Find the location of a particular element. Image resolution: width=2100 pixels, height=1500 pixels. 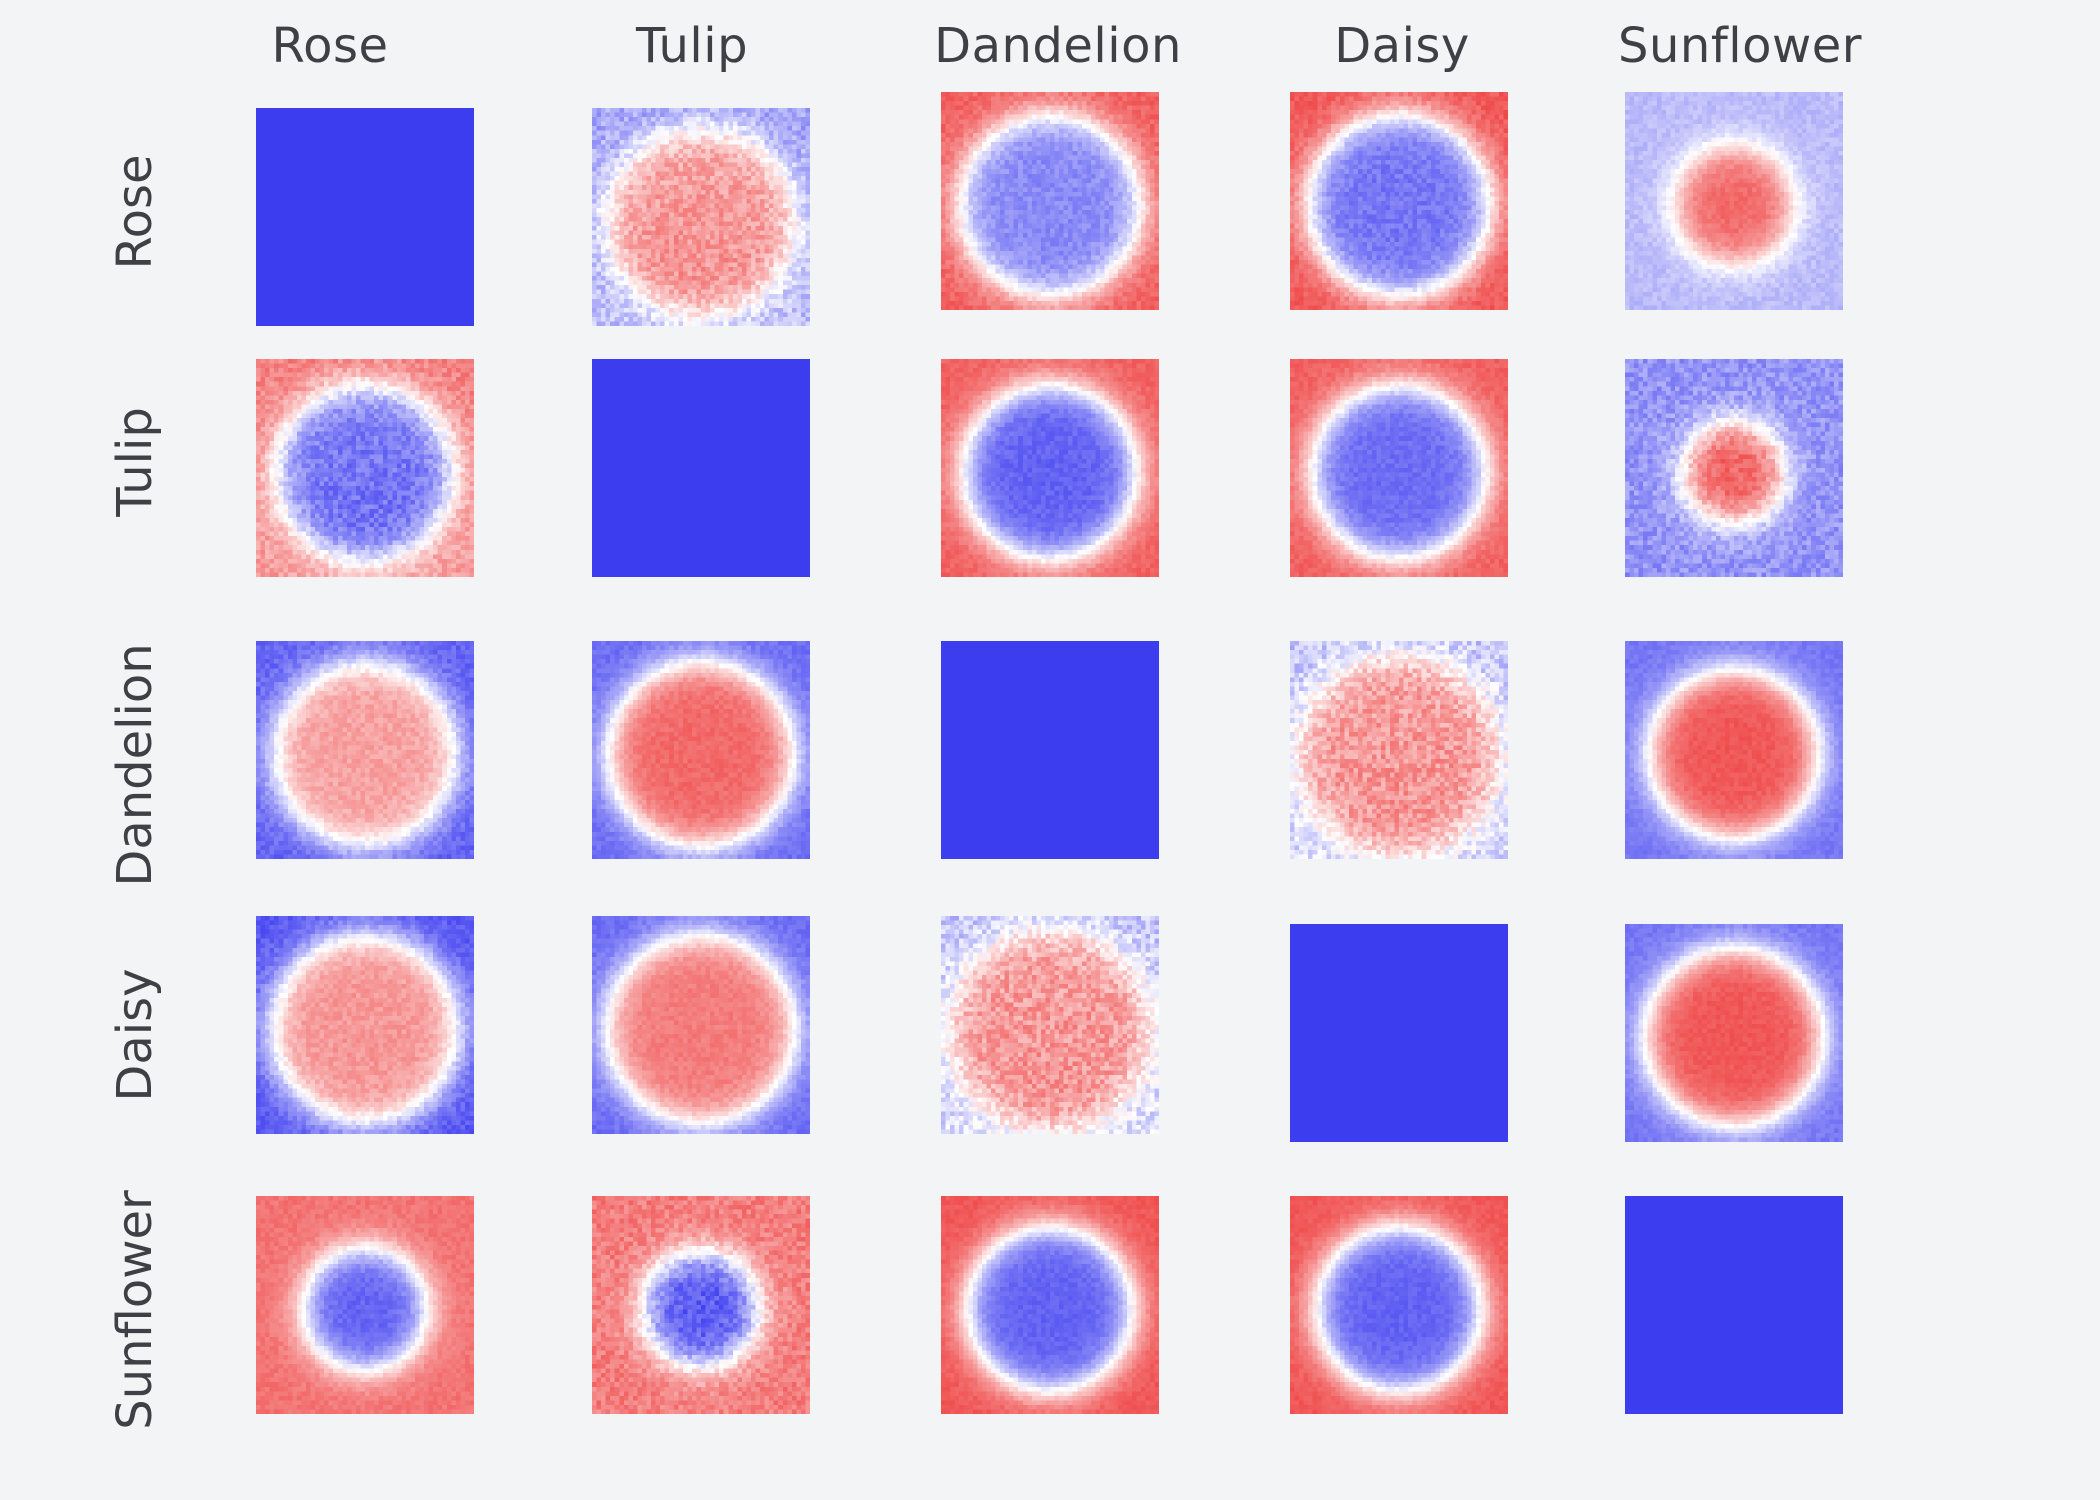

heatmap-cell-dandelion-dandelion is located at coordinates (1050, 750).